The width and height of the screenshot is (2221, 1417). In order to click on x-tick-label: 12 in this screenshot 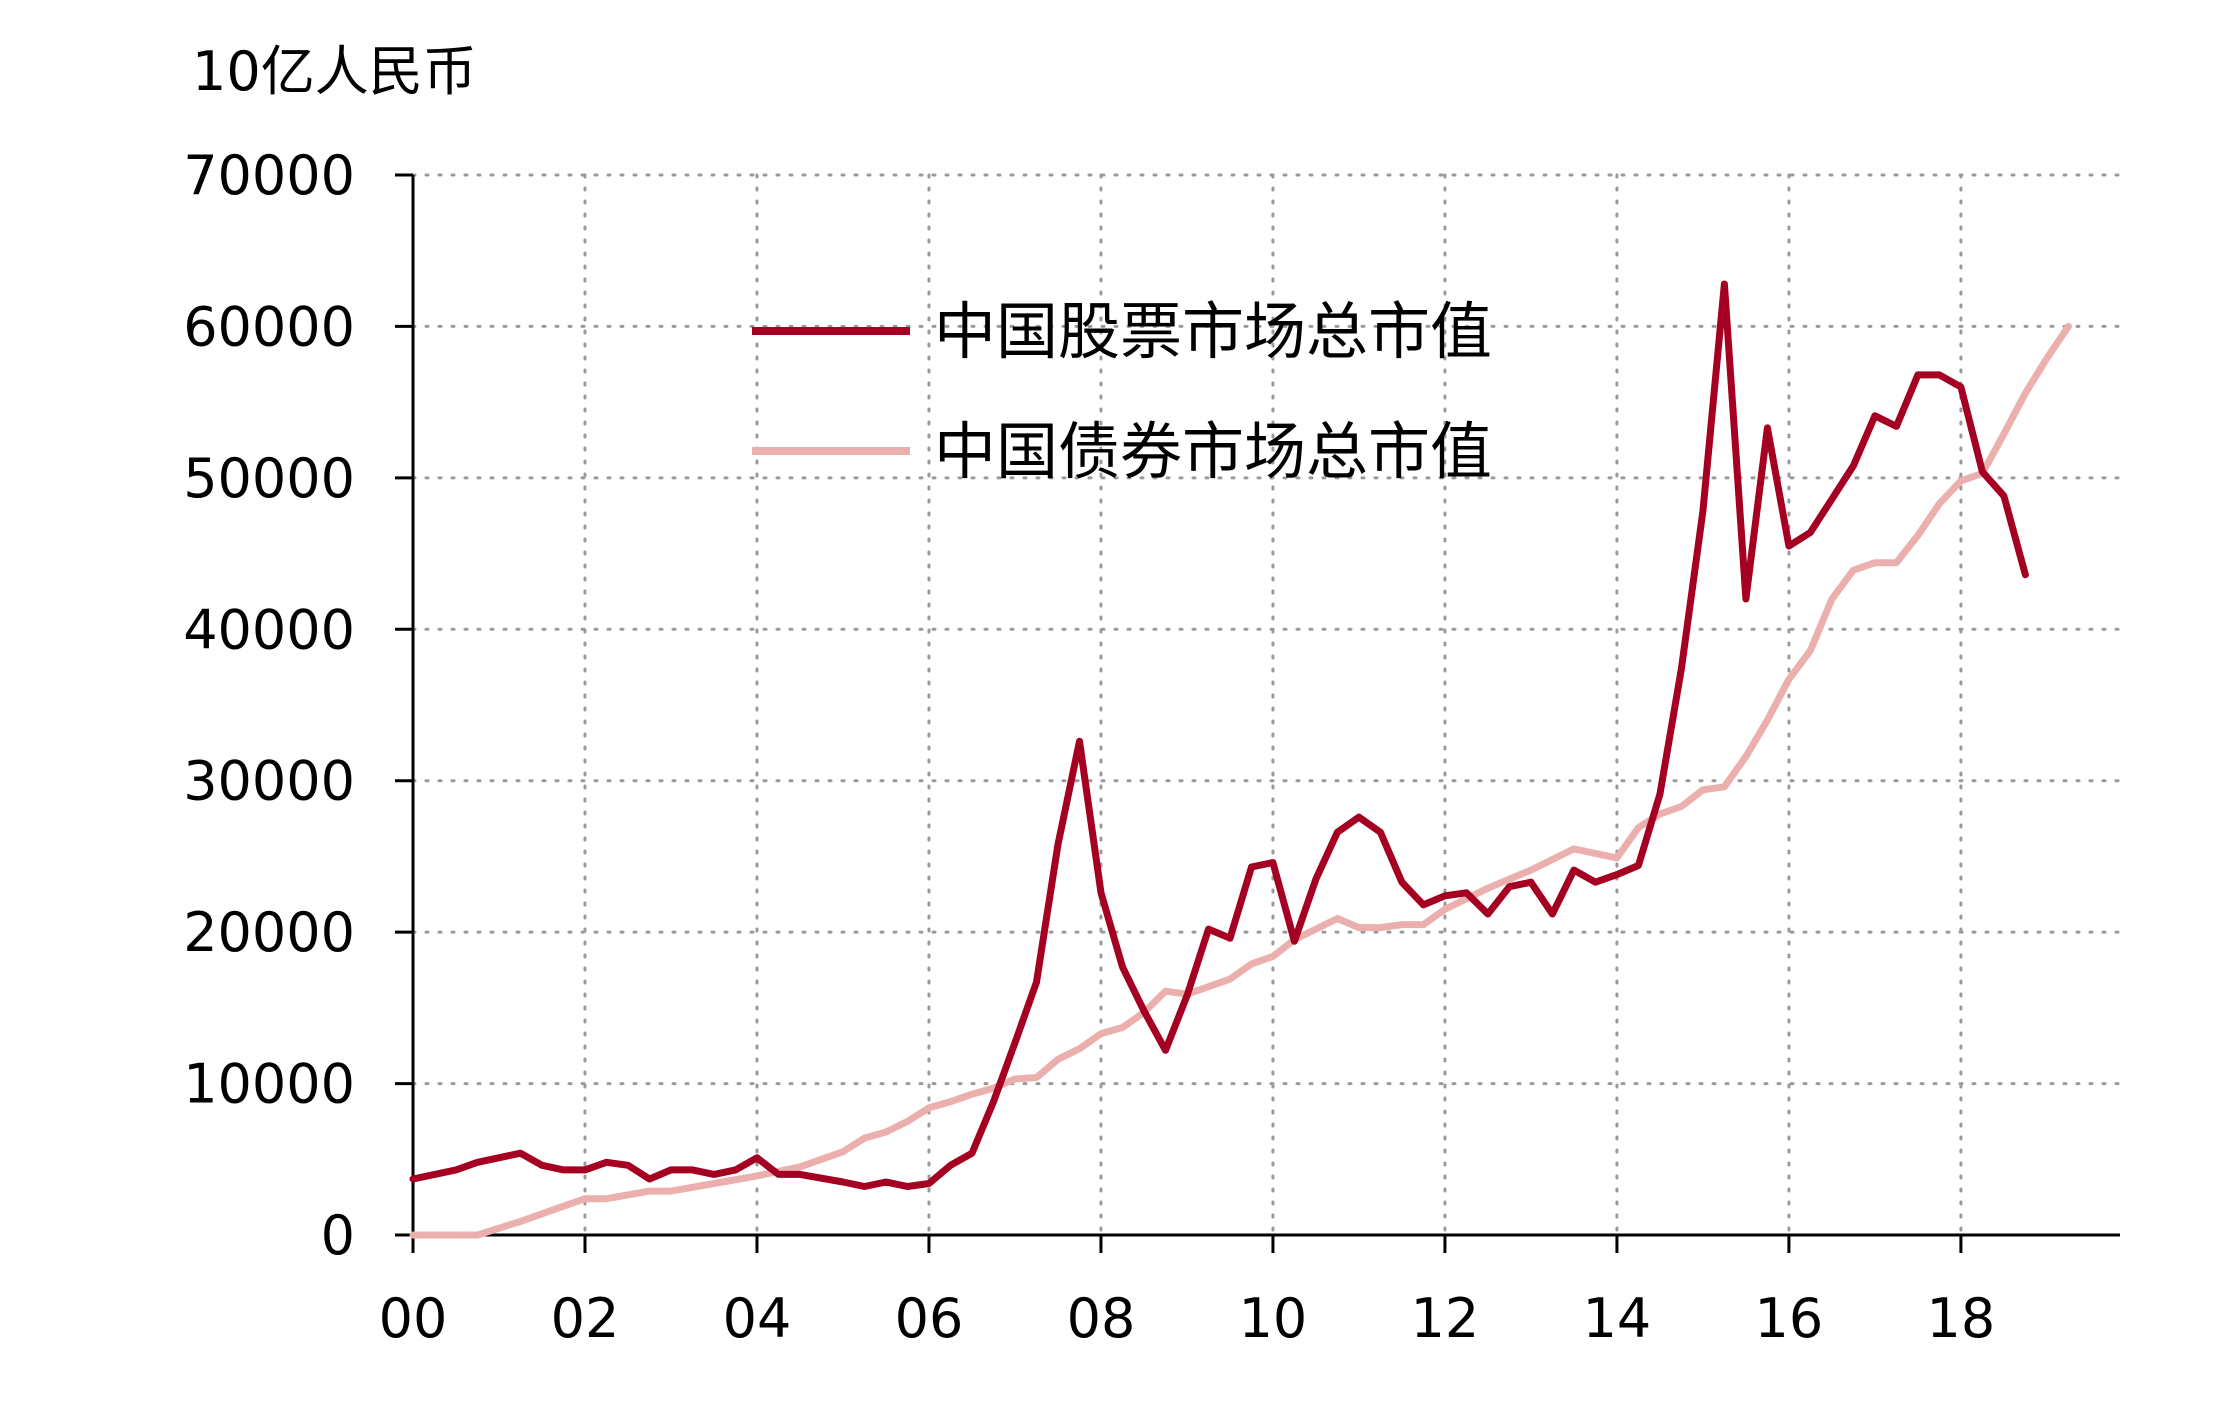, I will do `click(1445, 1318)`.